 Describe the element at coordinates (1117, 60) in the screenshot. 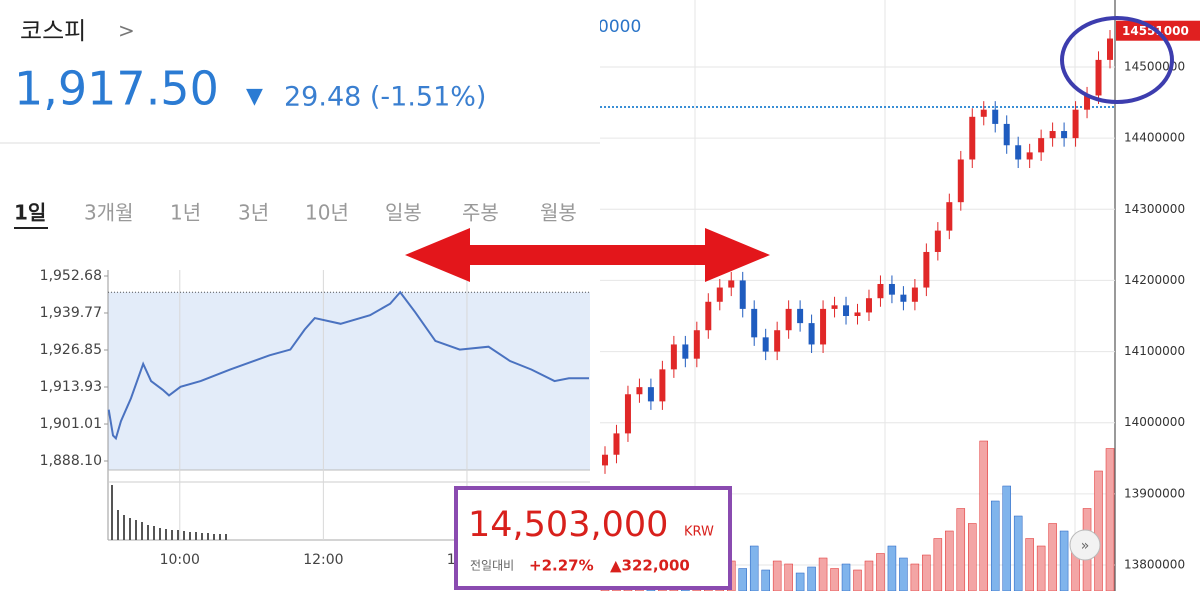

I see `highlight-circle` at that location.